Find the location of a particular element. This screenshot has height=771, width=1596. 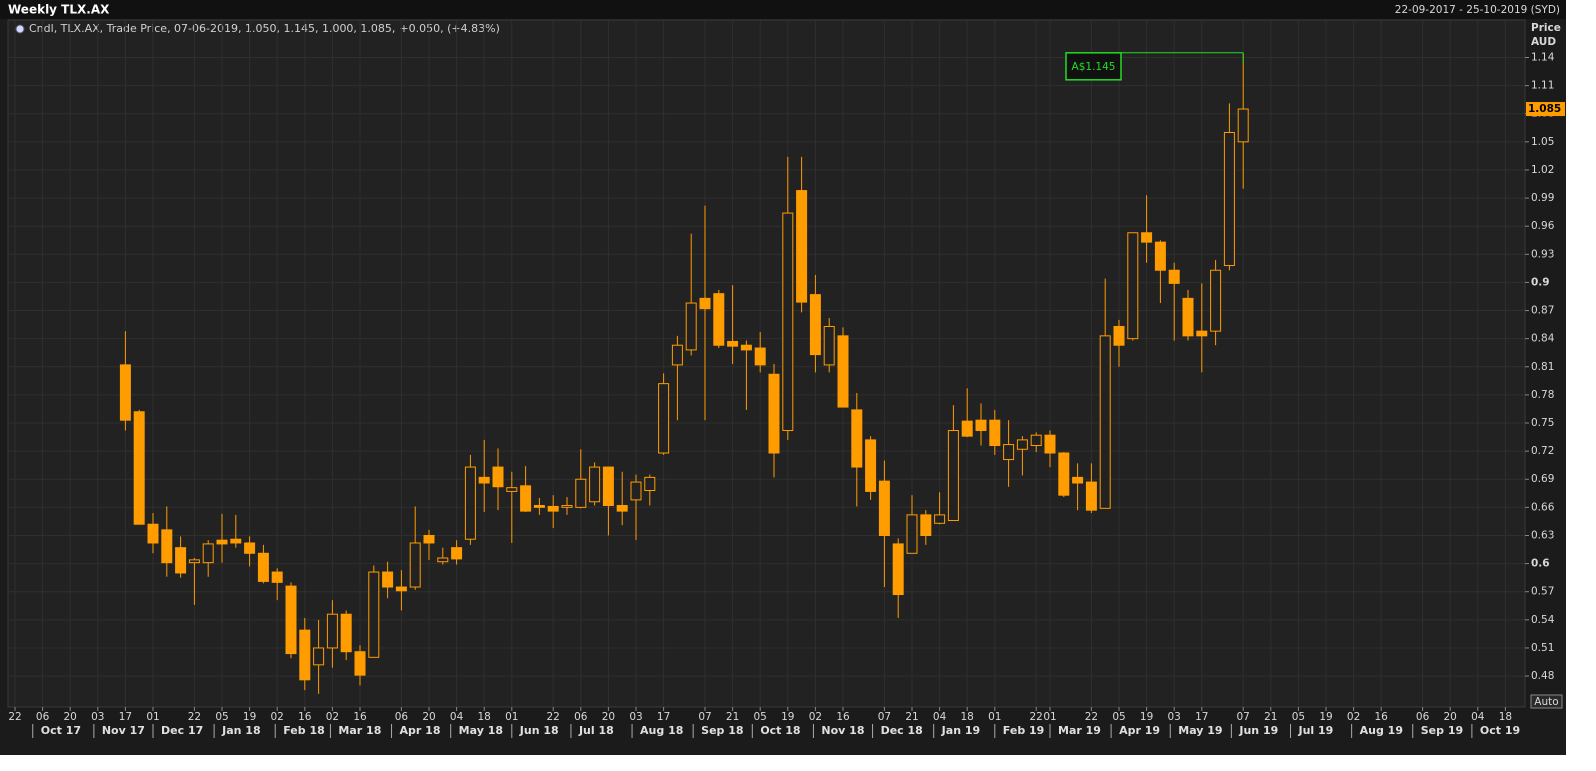

month-label: Aug 18 is located at coordinates (661, 730).